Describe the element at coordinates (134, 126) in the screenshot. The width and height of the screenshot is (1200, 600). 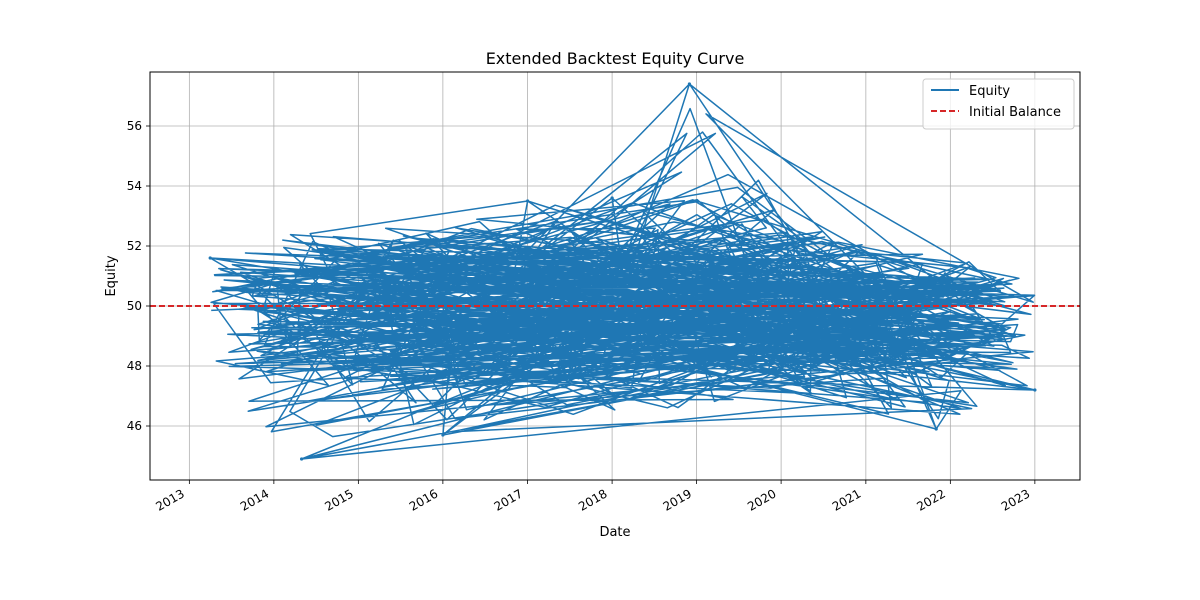
I see `y-tick-label: 56` at that location.